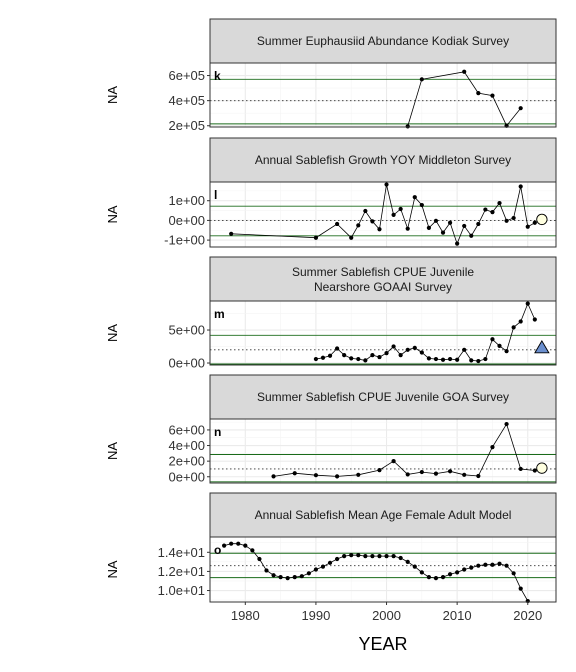  Describe the element at coordinates (186, 100) in the screenshot. I see `y-tick-label: 4e+05` at that location.